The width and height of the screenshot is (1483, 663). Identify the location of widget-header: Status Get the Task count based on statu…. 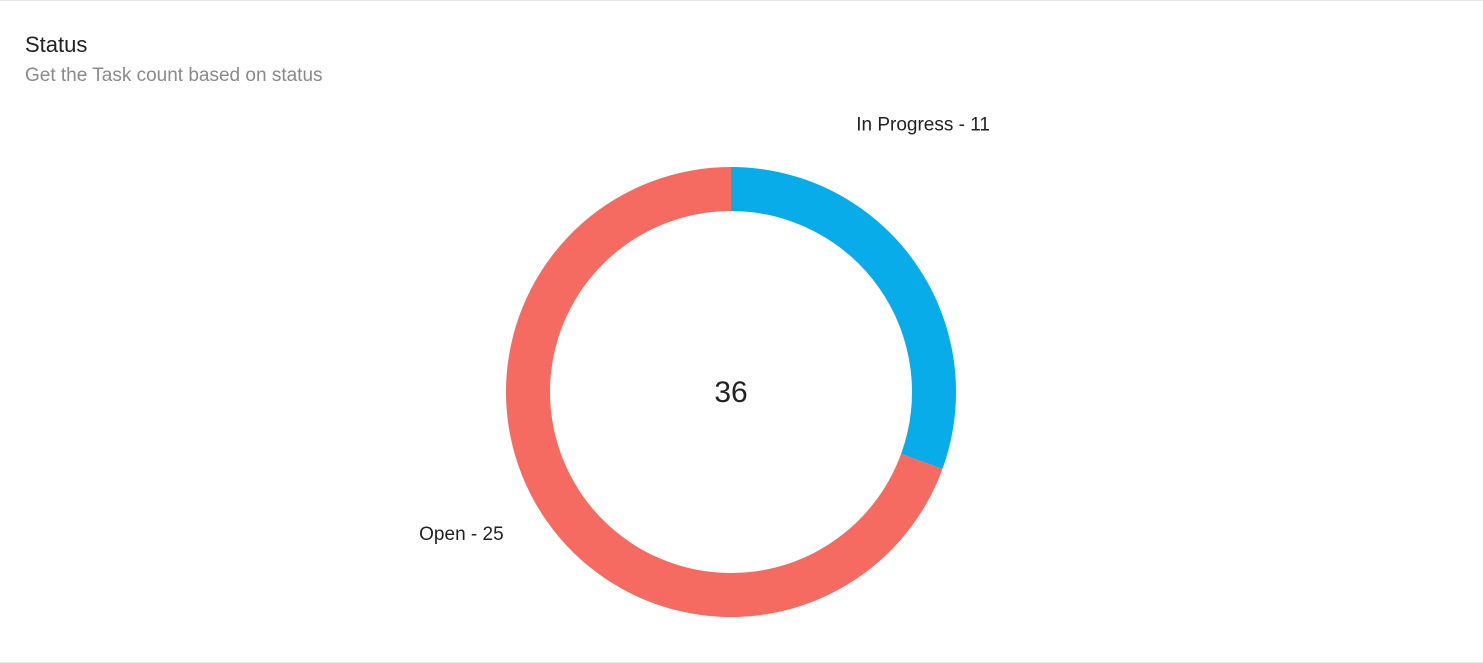
(174, 60).